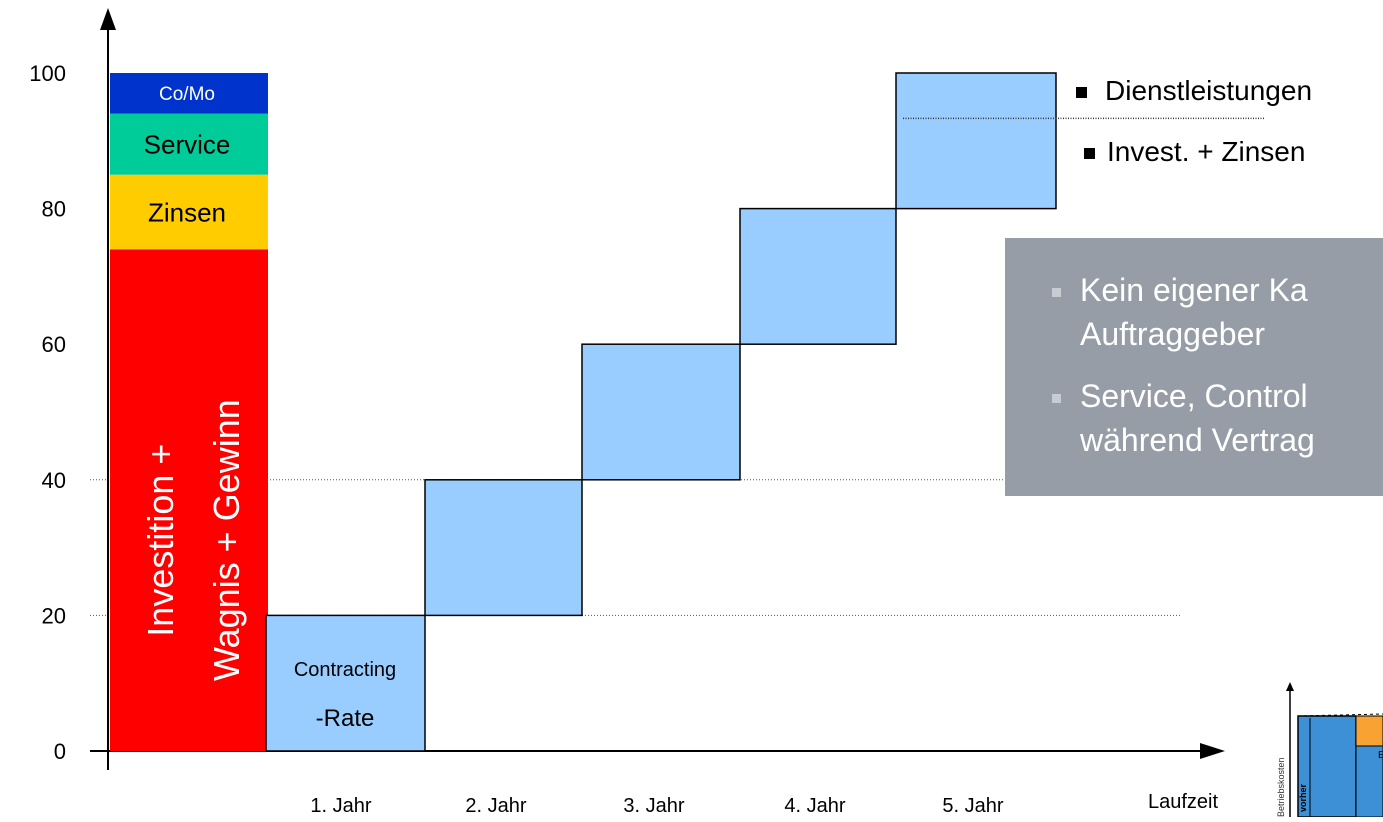  What do you see at coordinates (495, 806) in the screenshot?
I see `x-tick-label: 2. Jahr` at bounding box center [495, 806].